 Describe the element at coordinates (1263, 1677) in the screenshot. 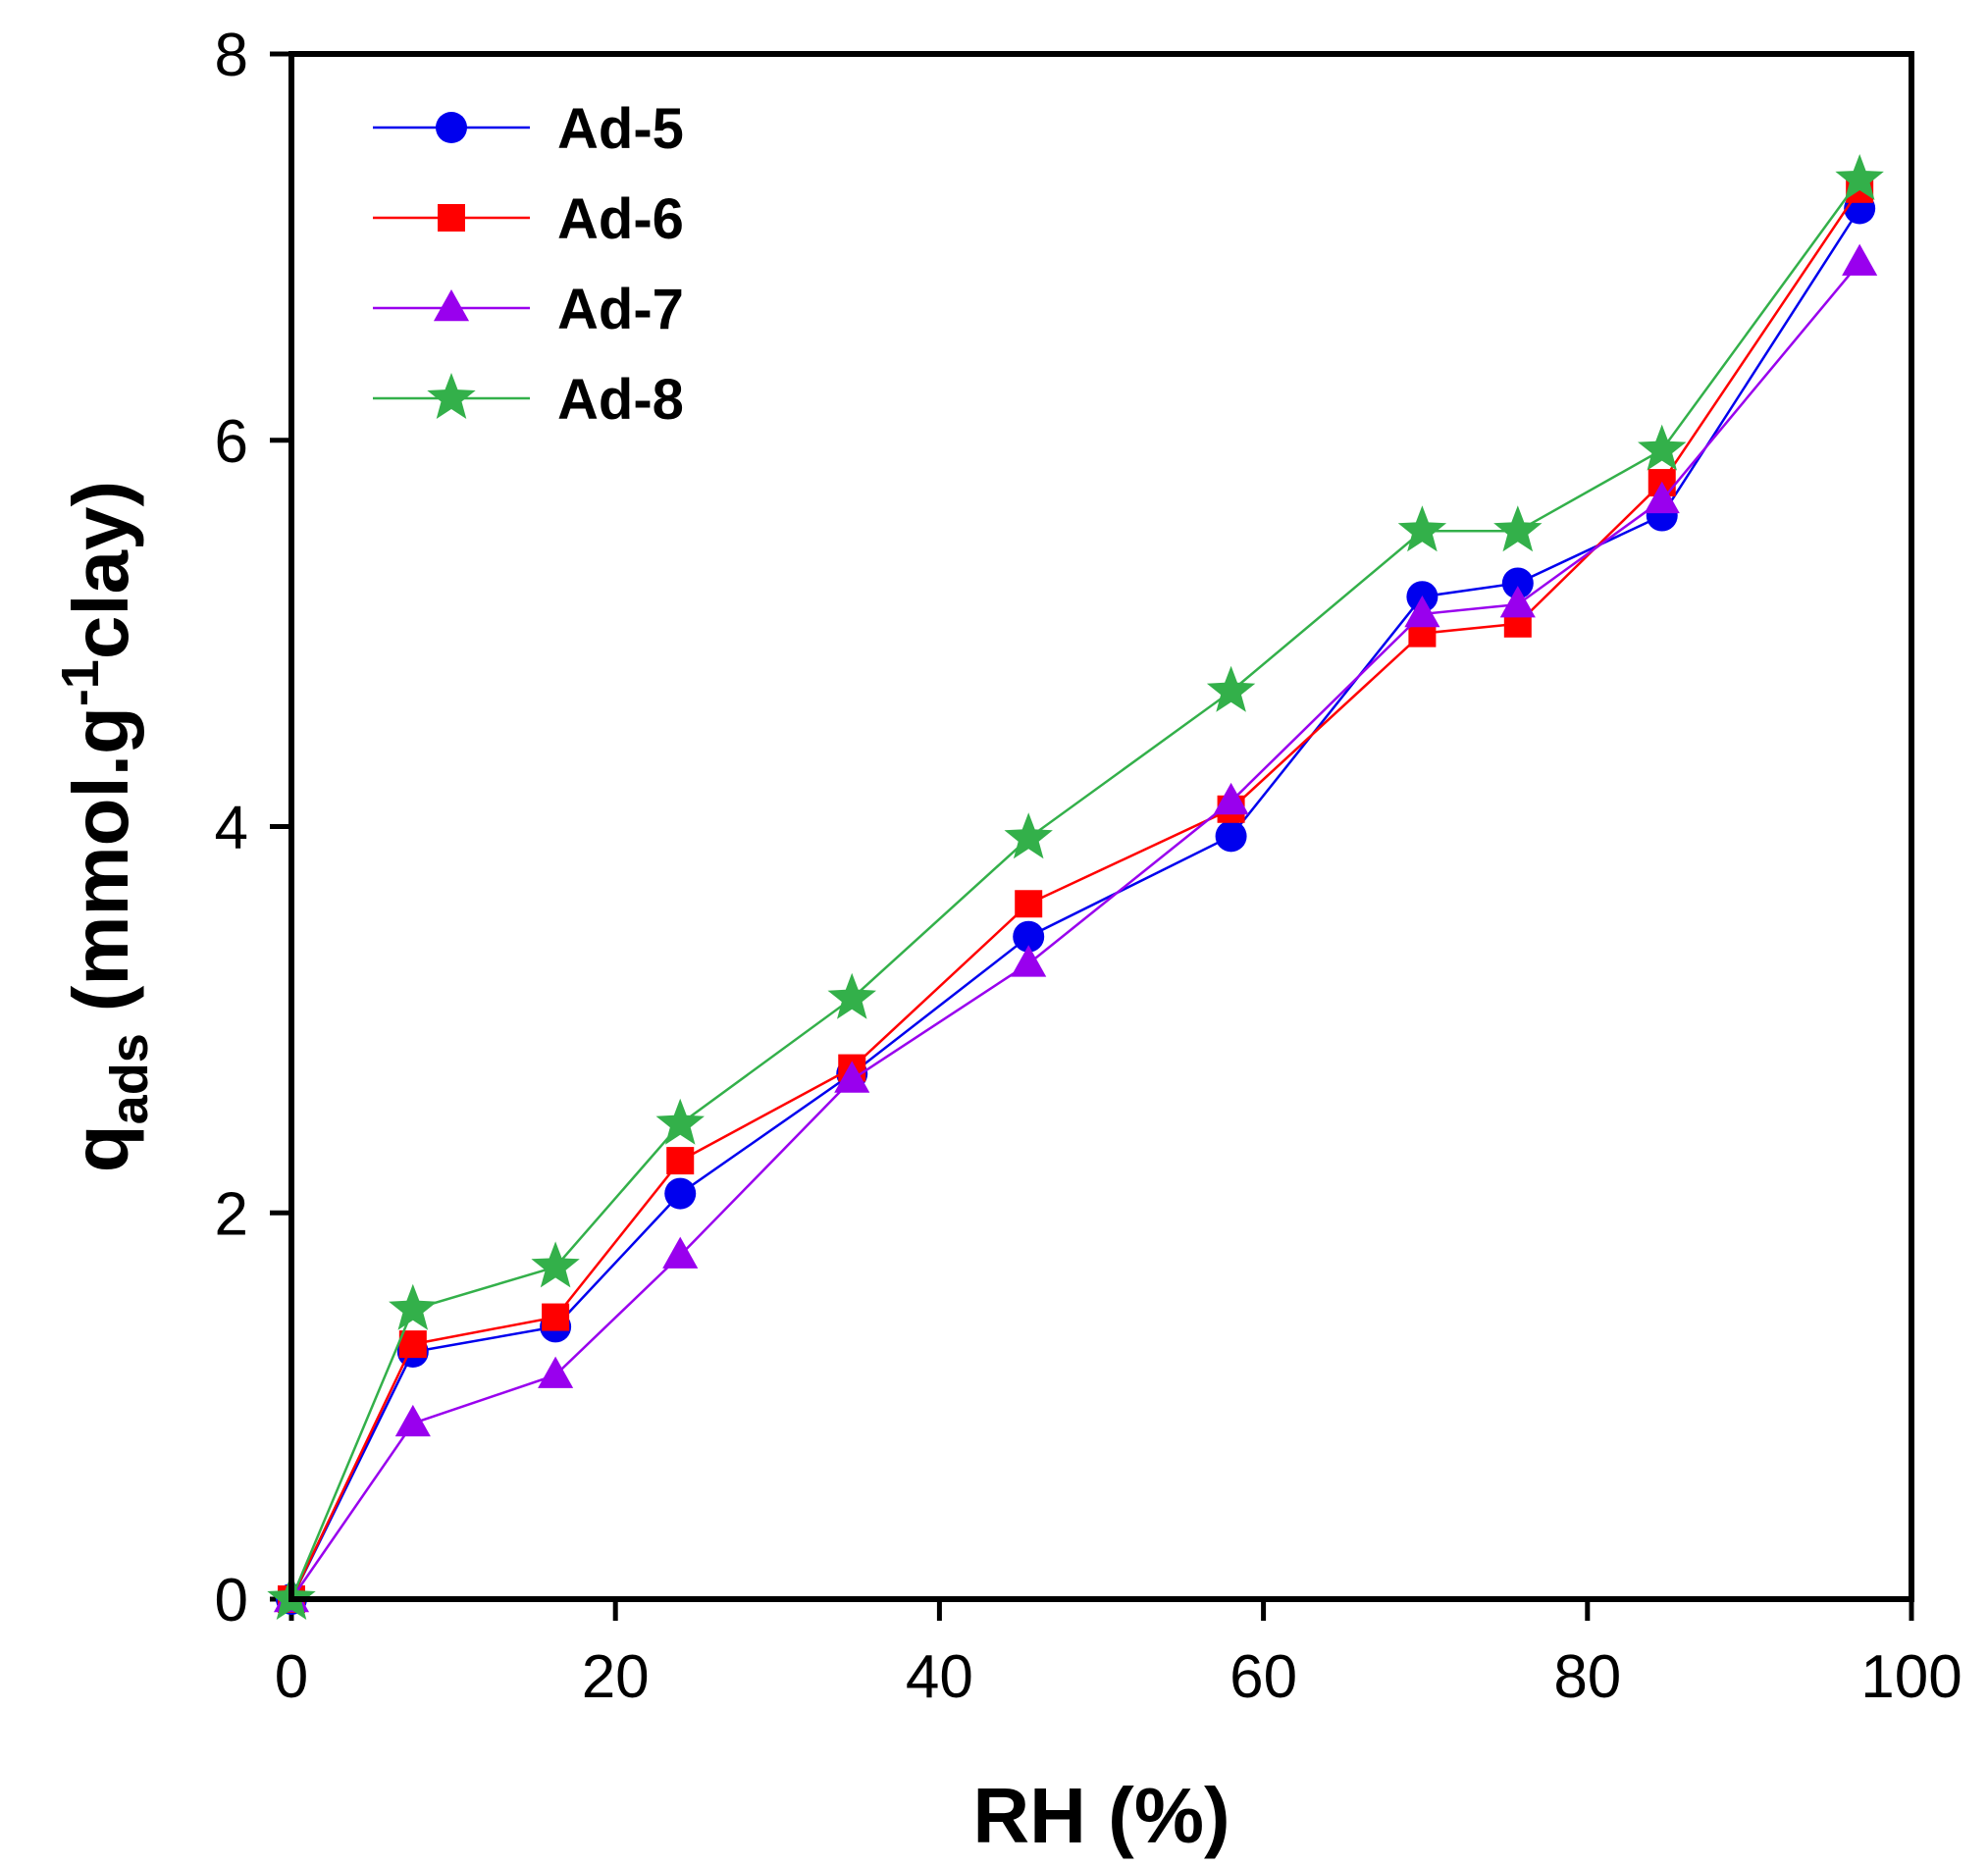

I see `x-tick-label: 60` at that location.